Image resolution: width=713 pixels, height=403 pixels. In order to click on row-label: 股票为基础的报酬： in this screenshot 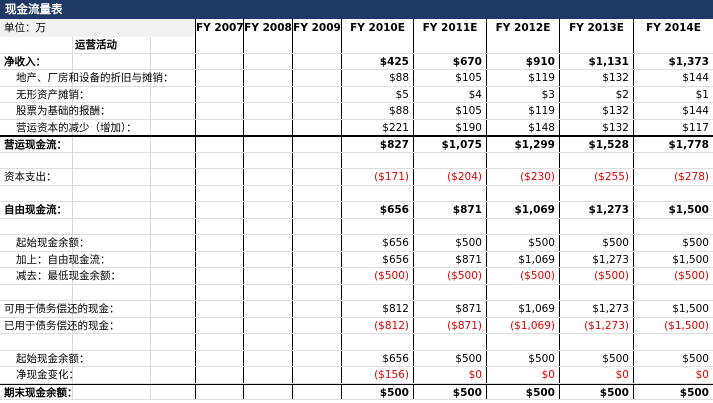, I will do `click(63, 111)`.